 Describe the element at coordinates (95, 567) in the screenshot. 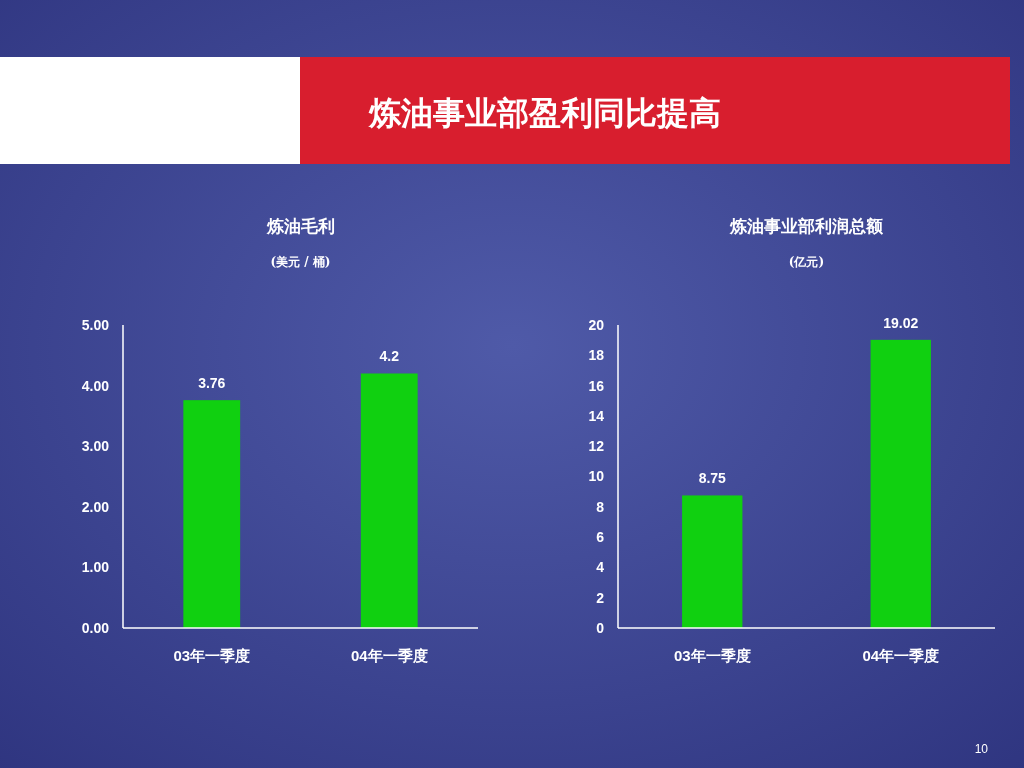

I see `y-tick-label: 1.00` at that location.